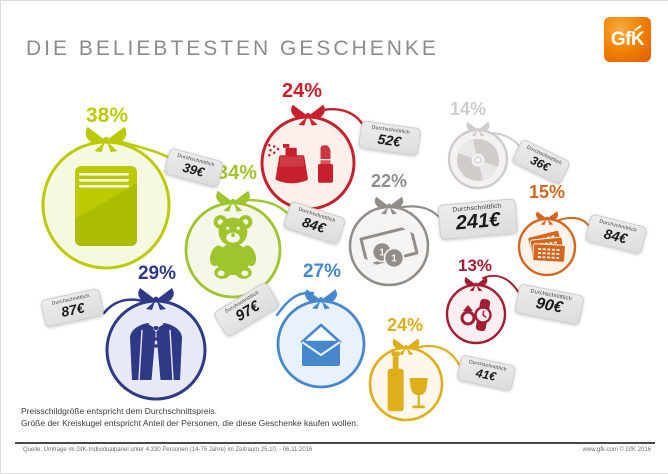  I want to click on percent-label-jewelry: 13%, so click(475, 265).